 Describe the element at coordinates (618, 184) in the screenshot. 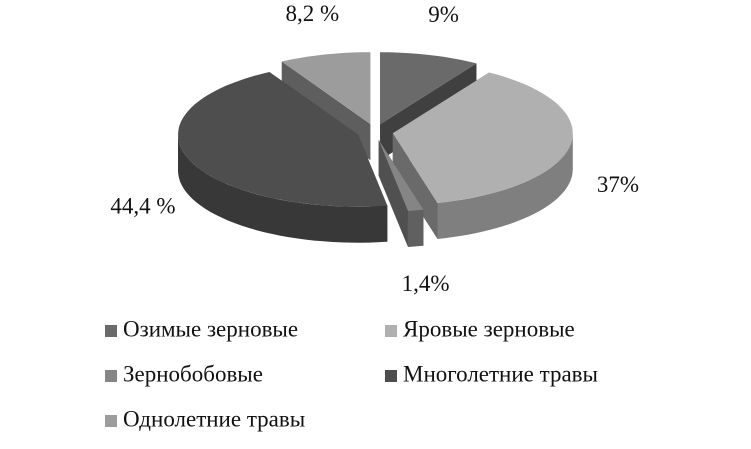

I see `data-label: 37%` at that location.